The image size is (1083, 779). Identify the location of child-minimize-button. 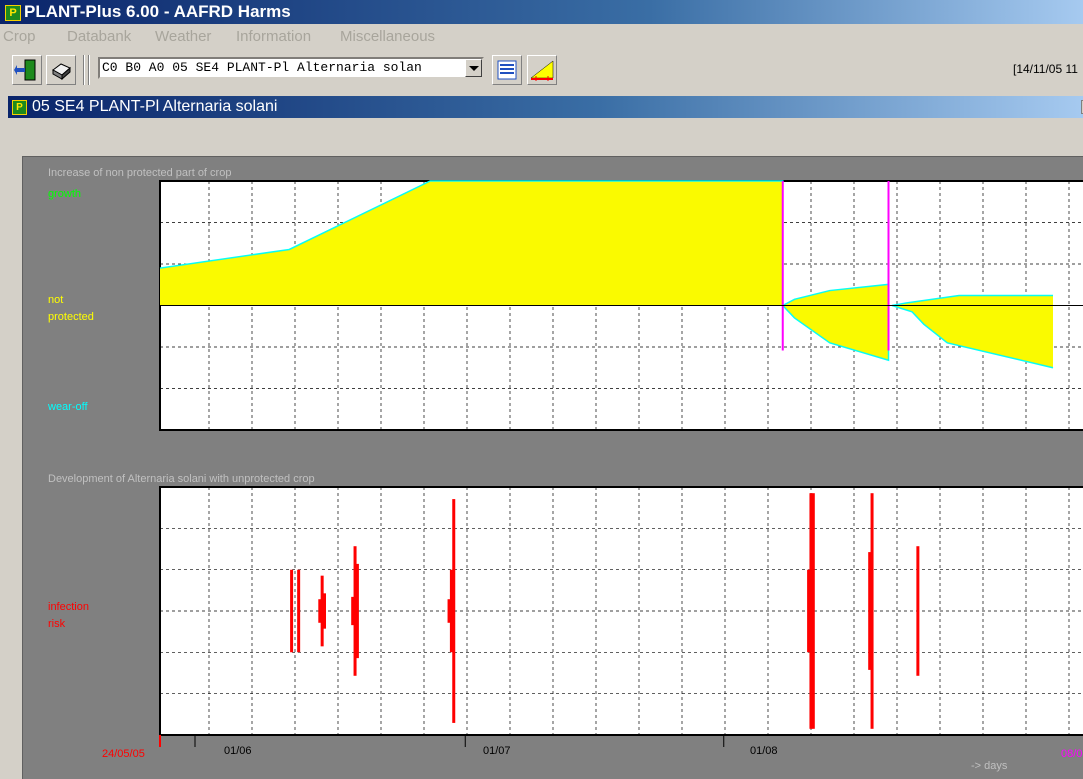
(1082, 107).